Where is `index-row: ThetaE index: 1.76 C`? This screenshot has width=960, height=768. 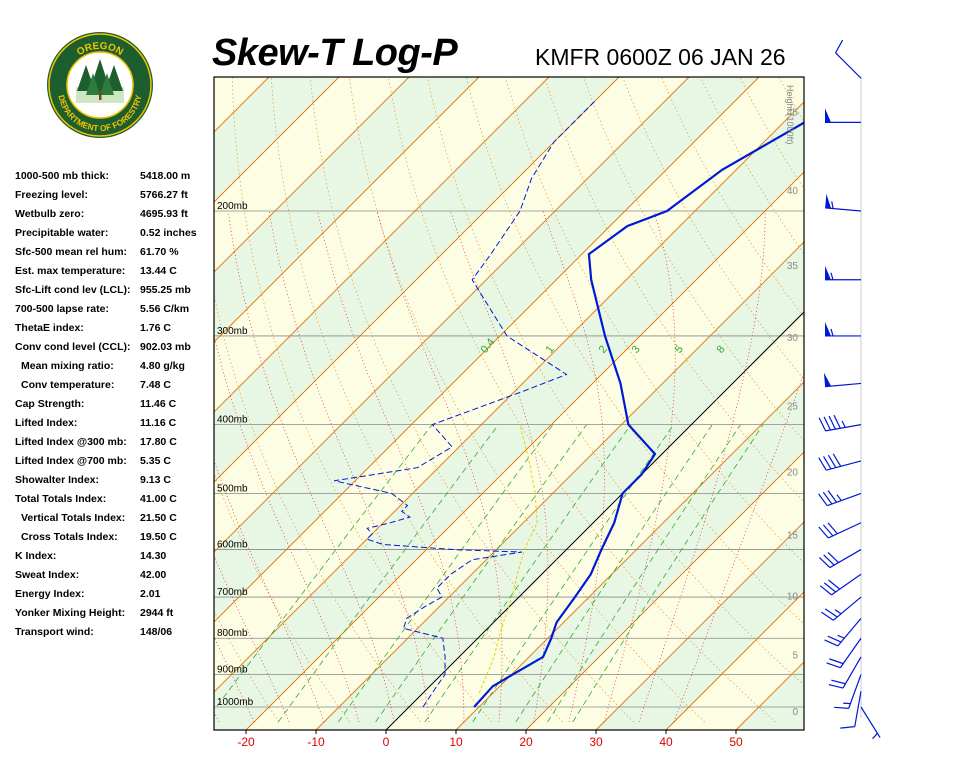 index-row: ThetaE index: 1.76 C is located at coordinates (115, 329).